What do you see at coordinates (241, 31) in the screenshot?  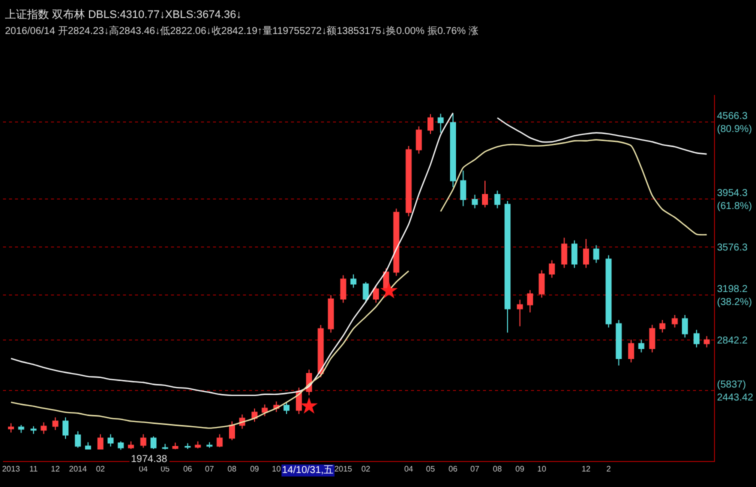 I see `chart-subtitle: 2016/06/14 开2824.23↓高2843.46↓低2822.06↓收2842.19↑量119755272↓额13853175↓换0.00% 振0.76% 涨` at bounding box center [241, 31].